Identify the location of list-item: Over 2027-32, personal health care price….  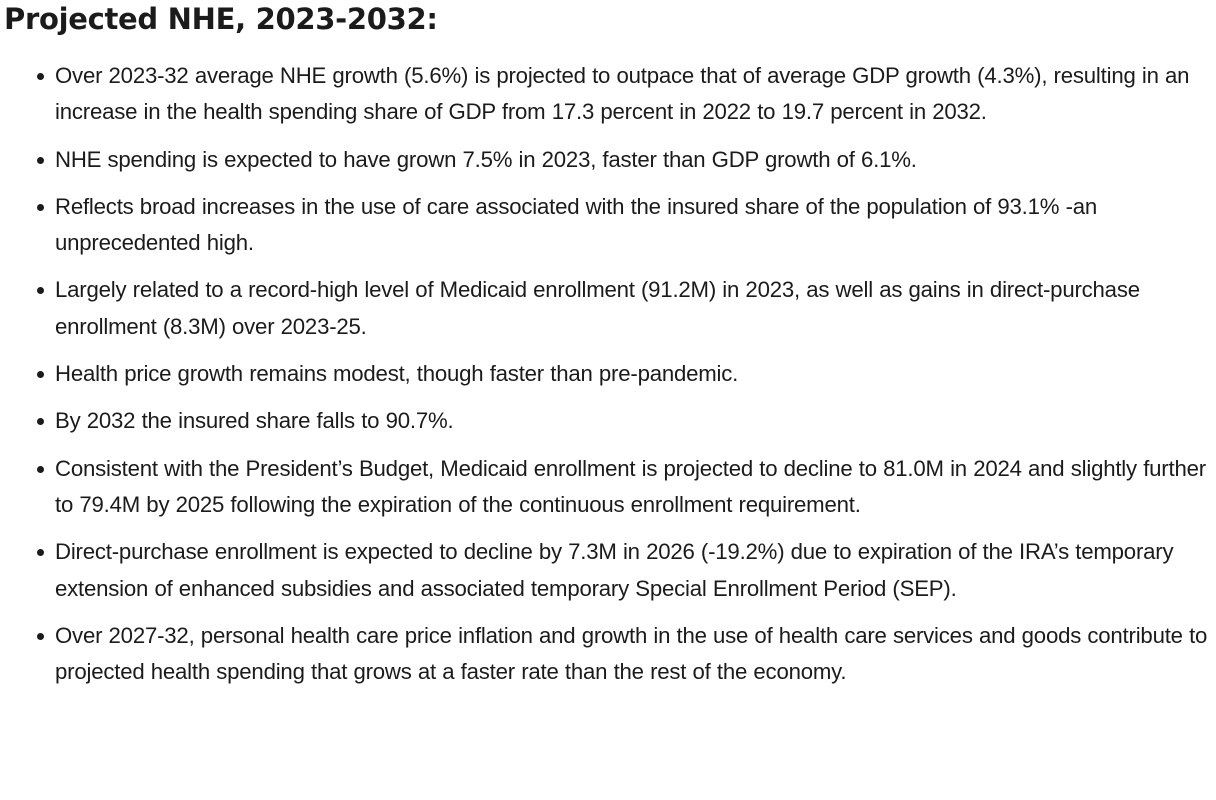
(607, 654).